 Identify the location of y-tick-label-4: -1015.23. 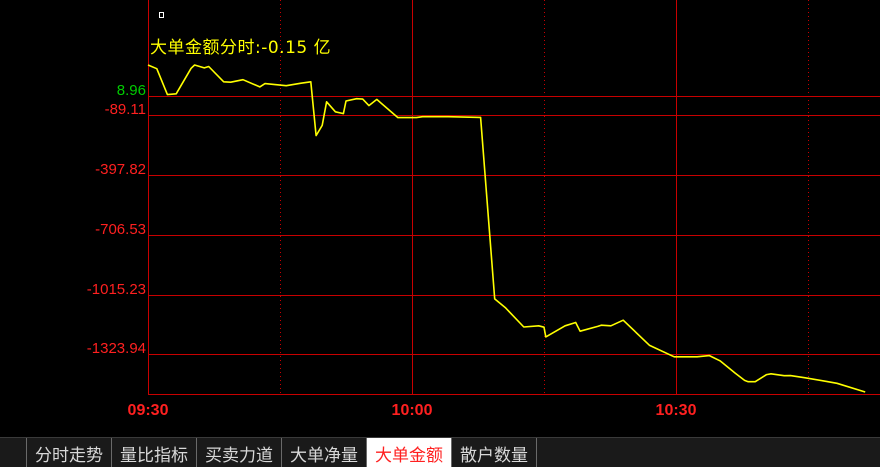
(116, 289).